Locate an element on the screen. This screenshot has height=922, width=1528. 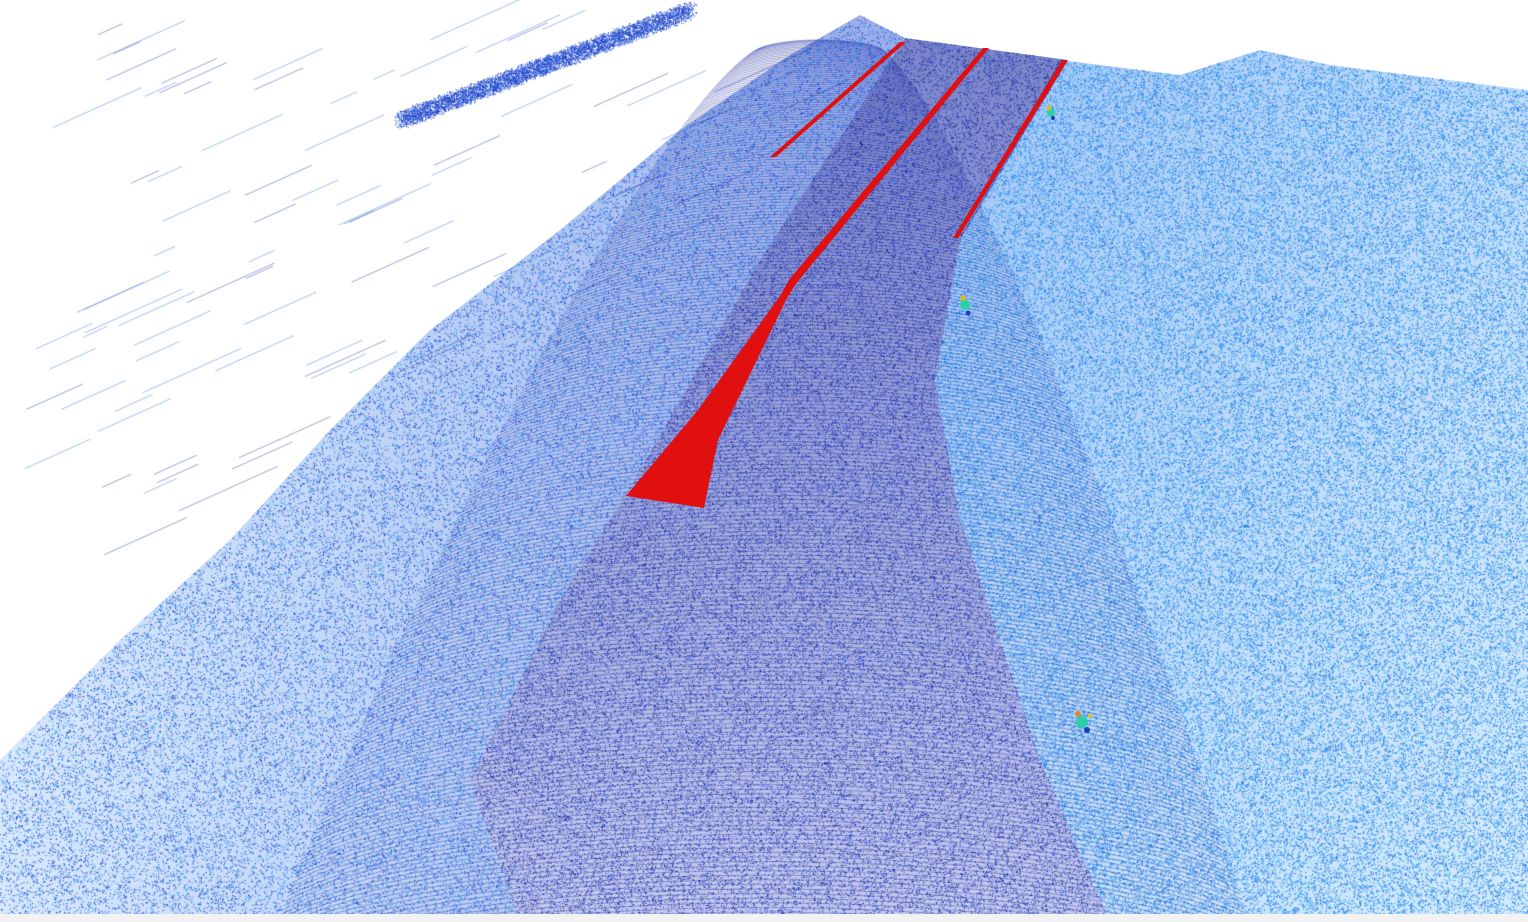
viewer-bottom-edge is located at coordinates (764, 918).